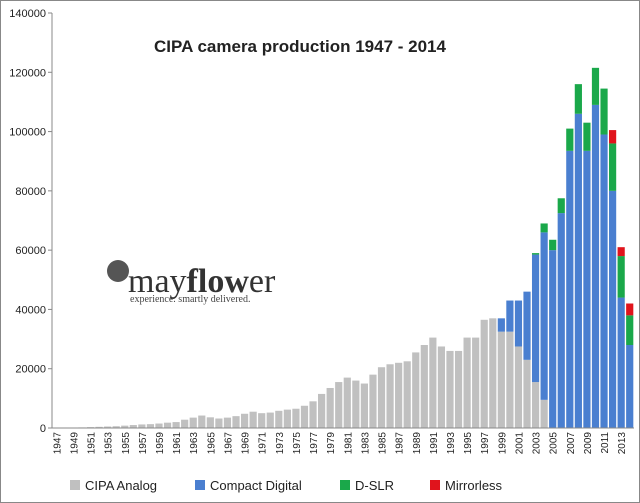 This screenshot has width=640, height=503. I want to click on x-tick-label: 2001, so click(519, 443).